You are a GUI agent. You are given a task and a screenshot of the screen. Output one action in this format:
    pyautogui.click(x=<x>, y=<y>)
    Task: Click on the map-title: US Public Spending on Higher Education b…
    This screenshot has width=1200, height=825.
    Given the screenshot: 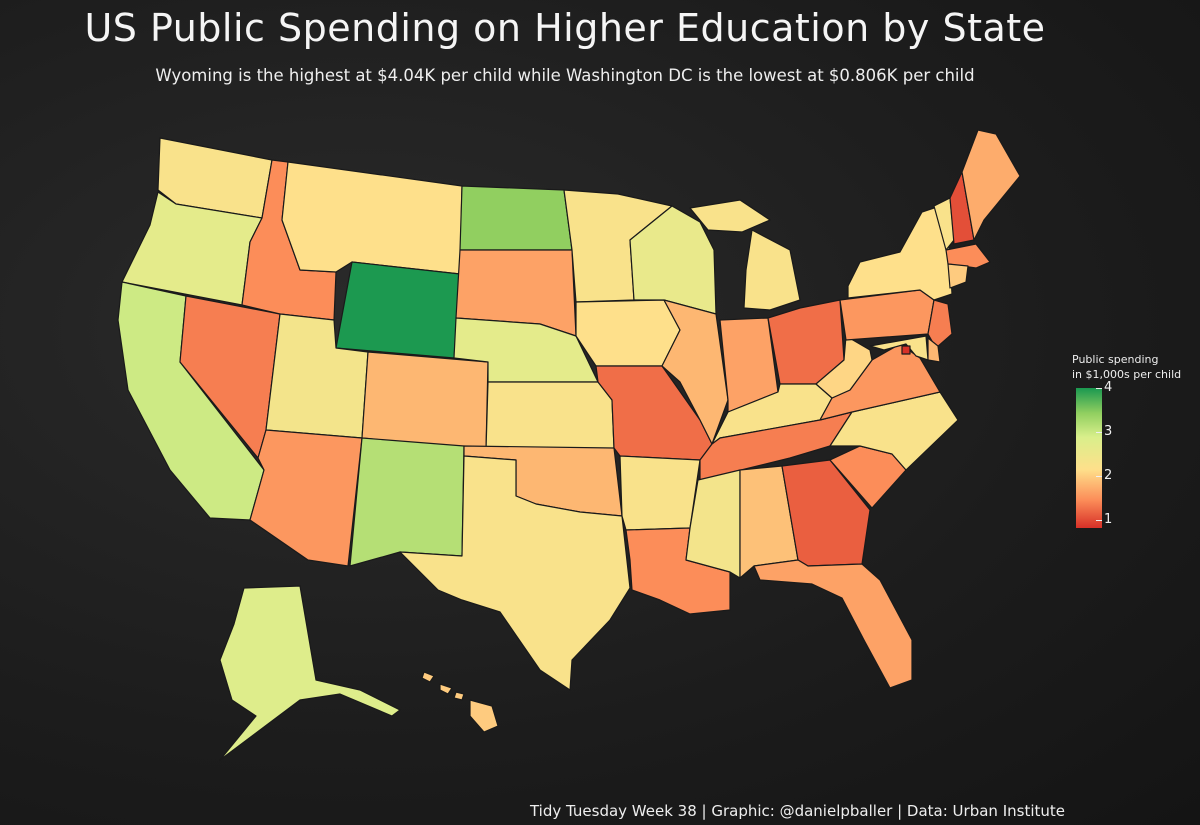 What is the action you would take?
    pyautogui.click(x=565, y=28)
    